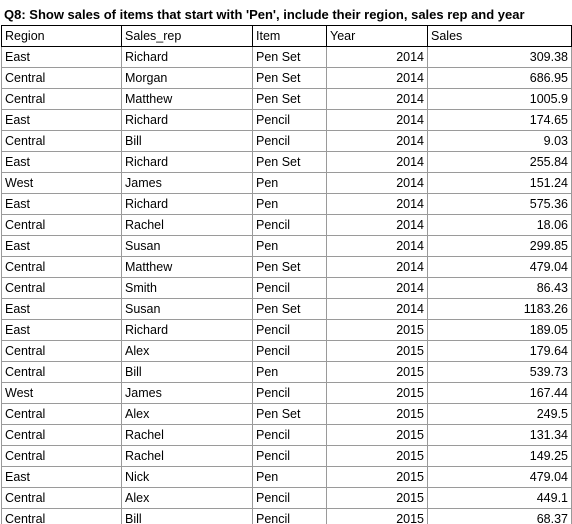 This screenshot has width=572, height=524. Describe the element at coordinates (499, 309) in the screenshot. I see `sales-cell: 1183.26` at that location.